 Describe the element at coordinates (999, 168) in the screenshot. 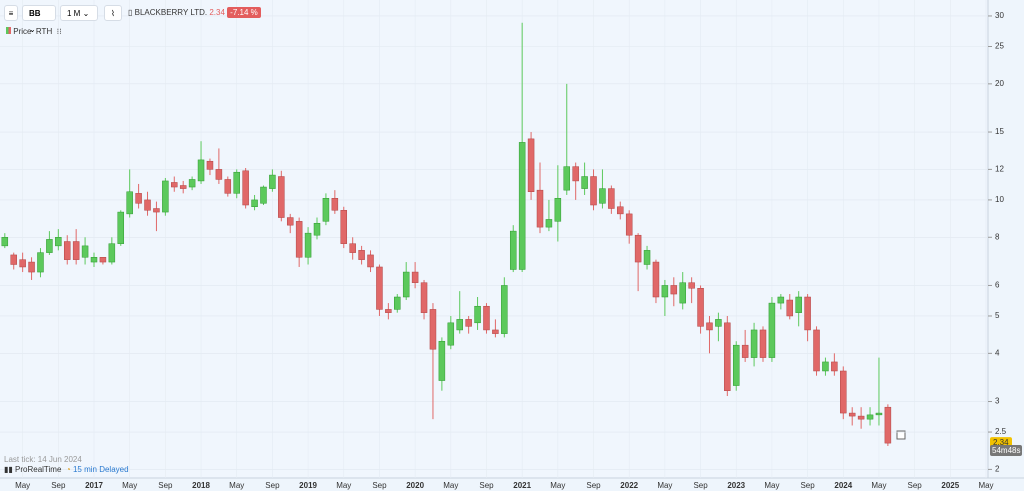

I see `y-tick-label: 12` at that location.